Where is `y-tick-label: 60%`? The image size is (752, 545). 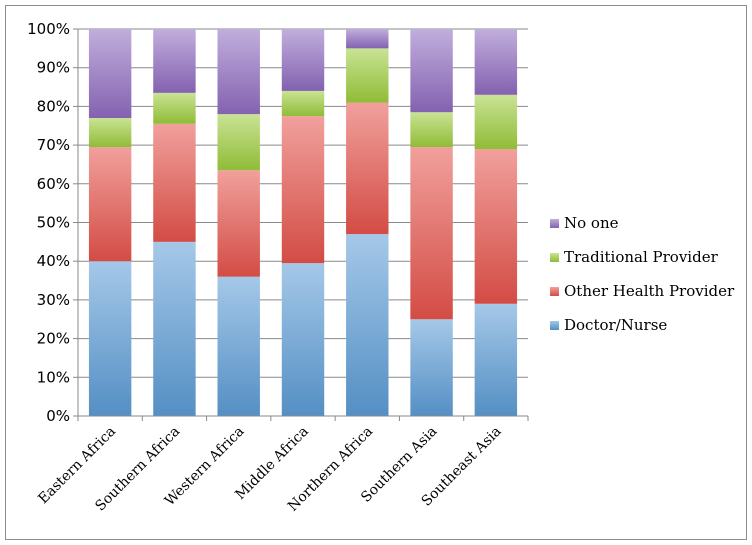
y-tick-label: 60% is located at coordinates (53, 184).